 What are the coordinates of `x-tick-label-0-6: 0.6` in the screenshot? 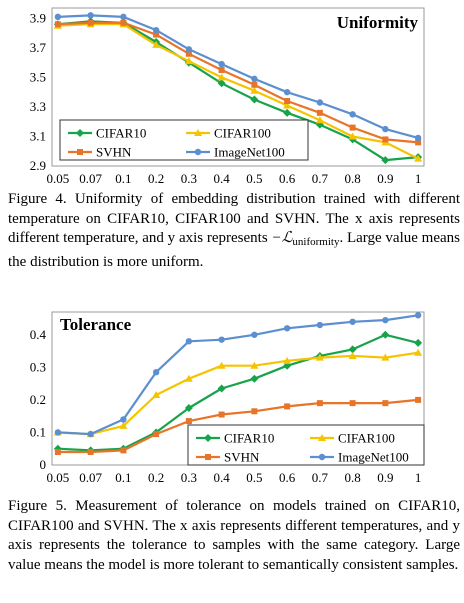 It's located at (287, 477).